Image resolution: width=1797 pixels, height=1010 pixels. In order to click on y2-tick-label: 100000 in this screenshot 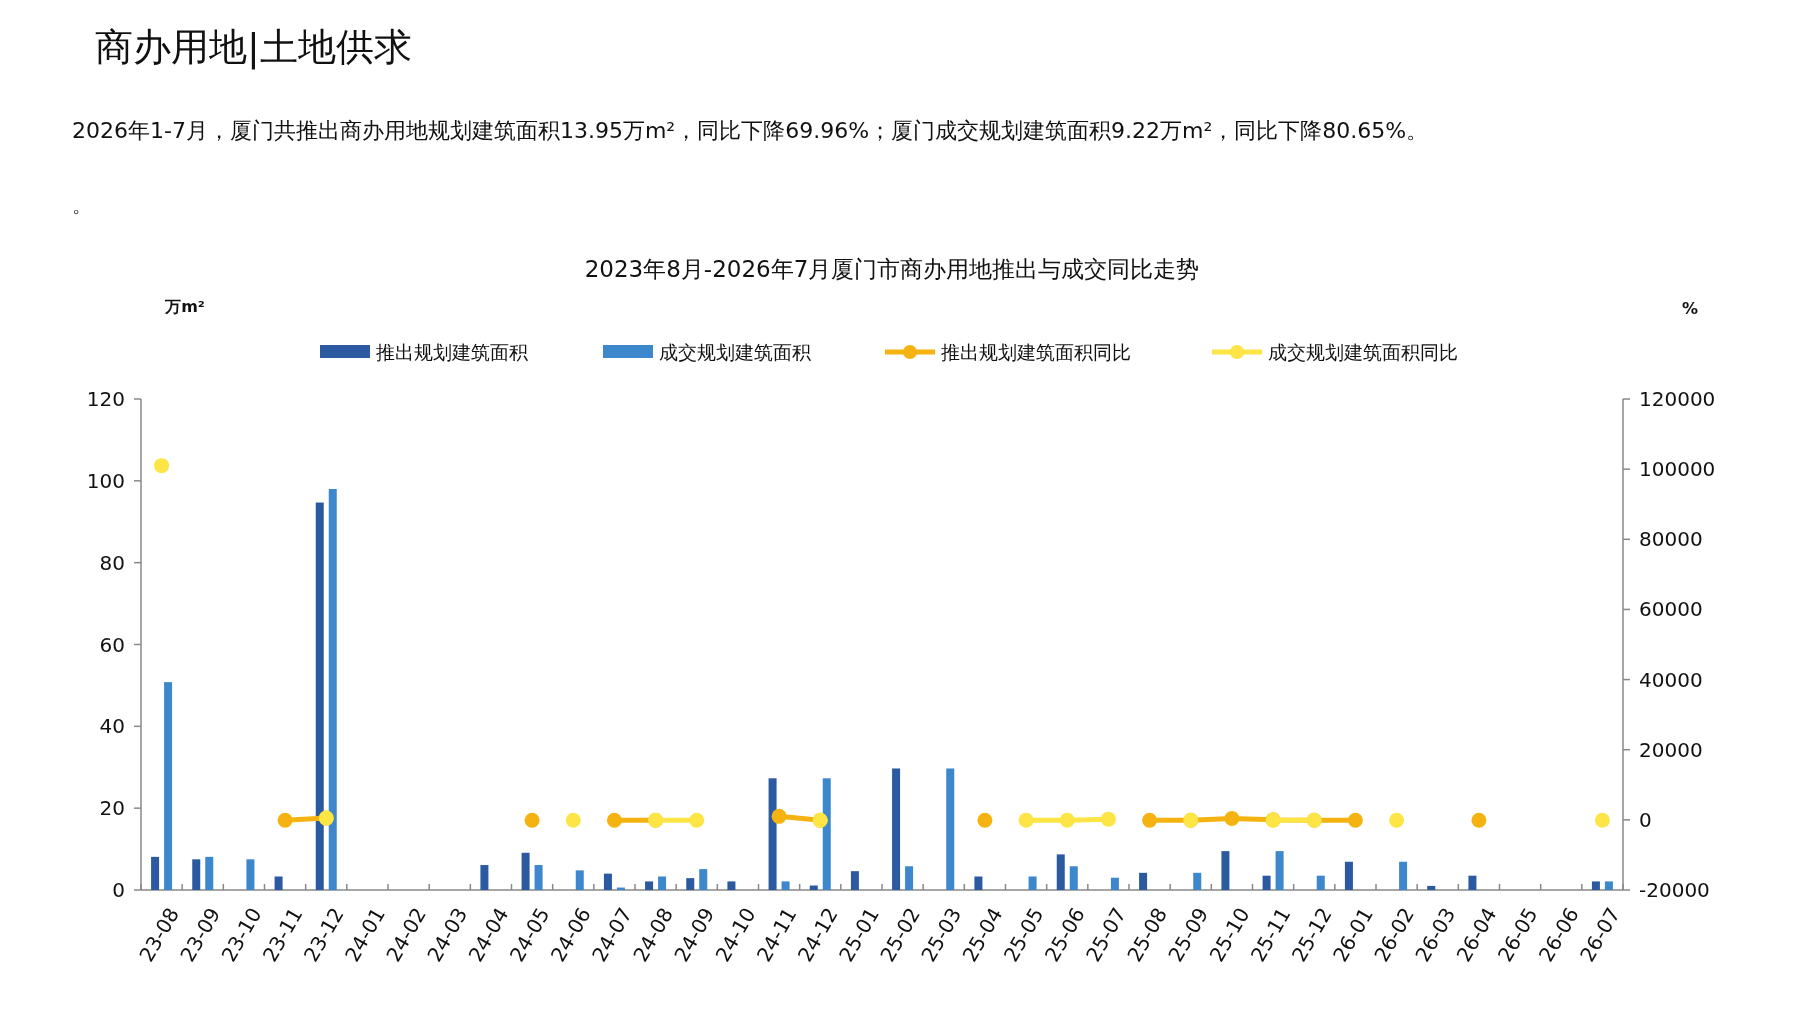, I will do `click(1677, 469)`.